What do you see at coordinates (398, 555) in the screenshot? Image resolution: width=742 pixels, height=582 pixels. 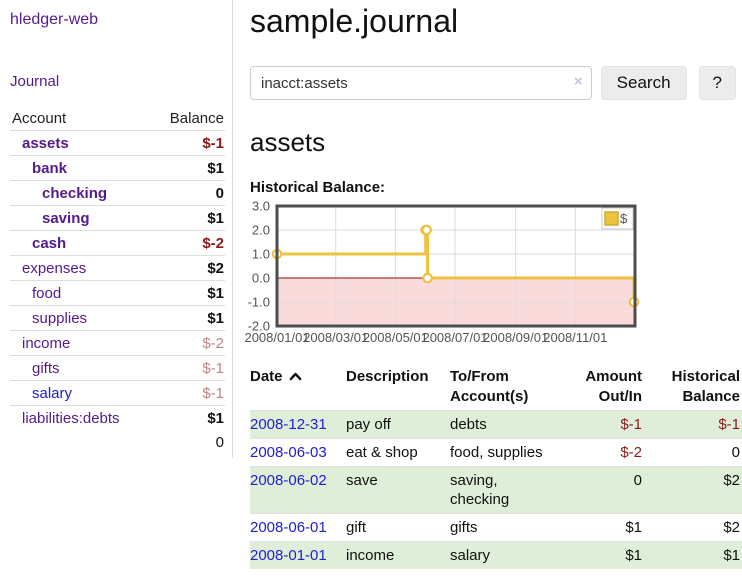 I see `transaction-description: income` at bounding box center [398, 555].